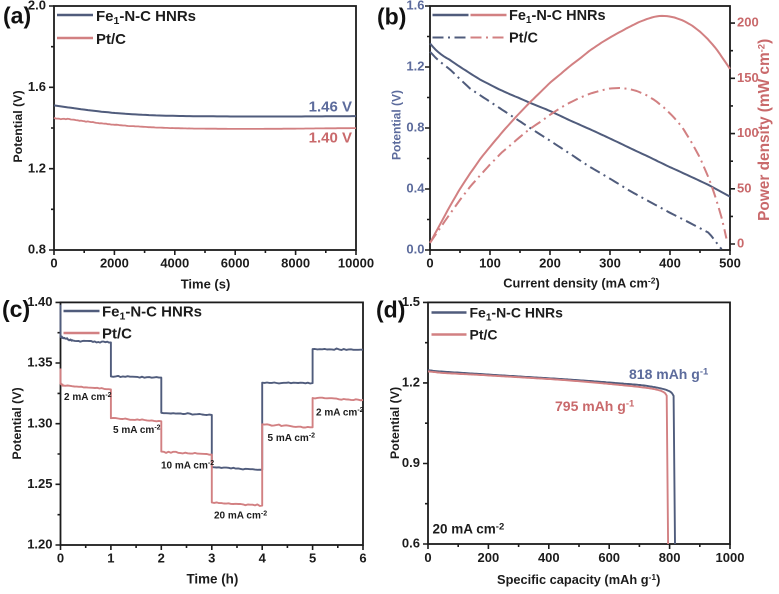  What do you see at coordinates (114, 263) in the screenshot?
I see `svg-text: 2000` at bounding box center [114, 263].